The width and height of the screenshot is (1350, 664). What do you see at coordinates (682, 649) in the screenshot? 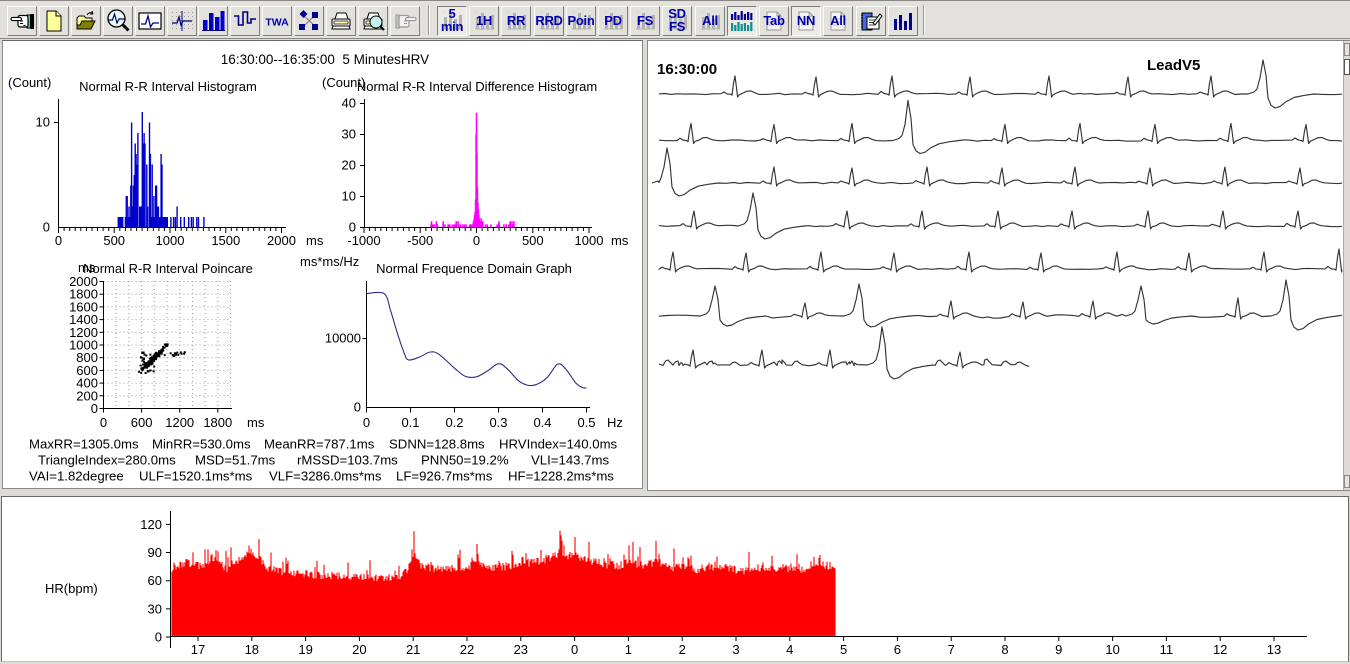
I see `svg-text: 2` at bounding box center [682, 649].